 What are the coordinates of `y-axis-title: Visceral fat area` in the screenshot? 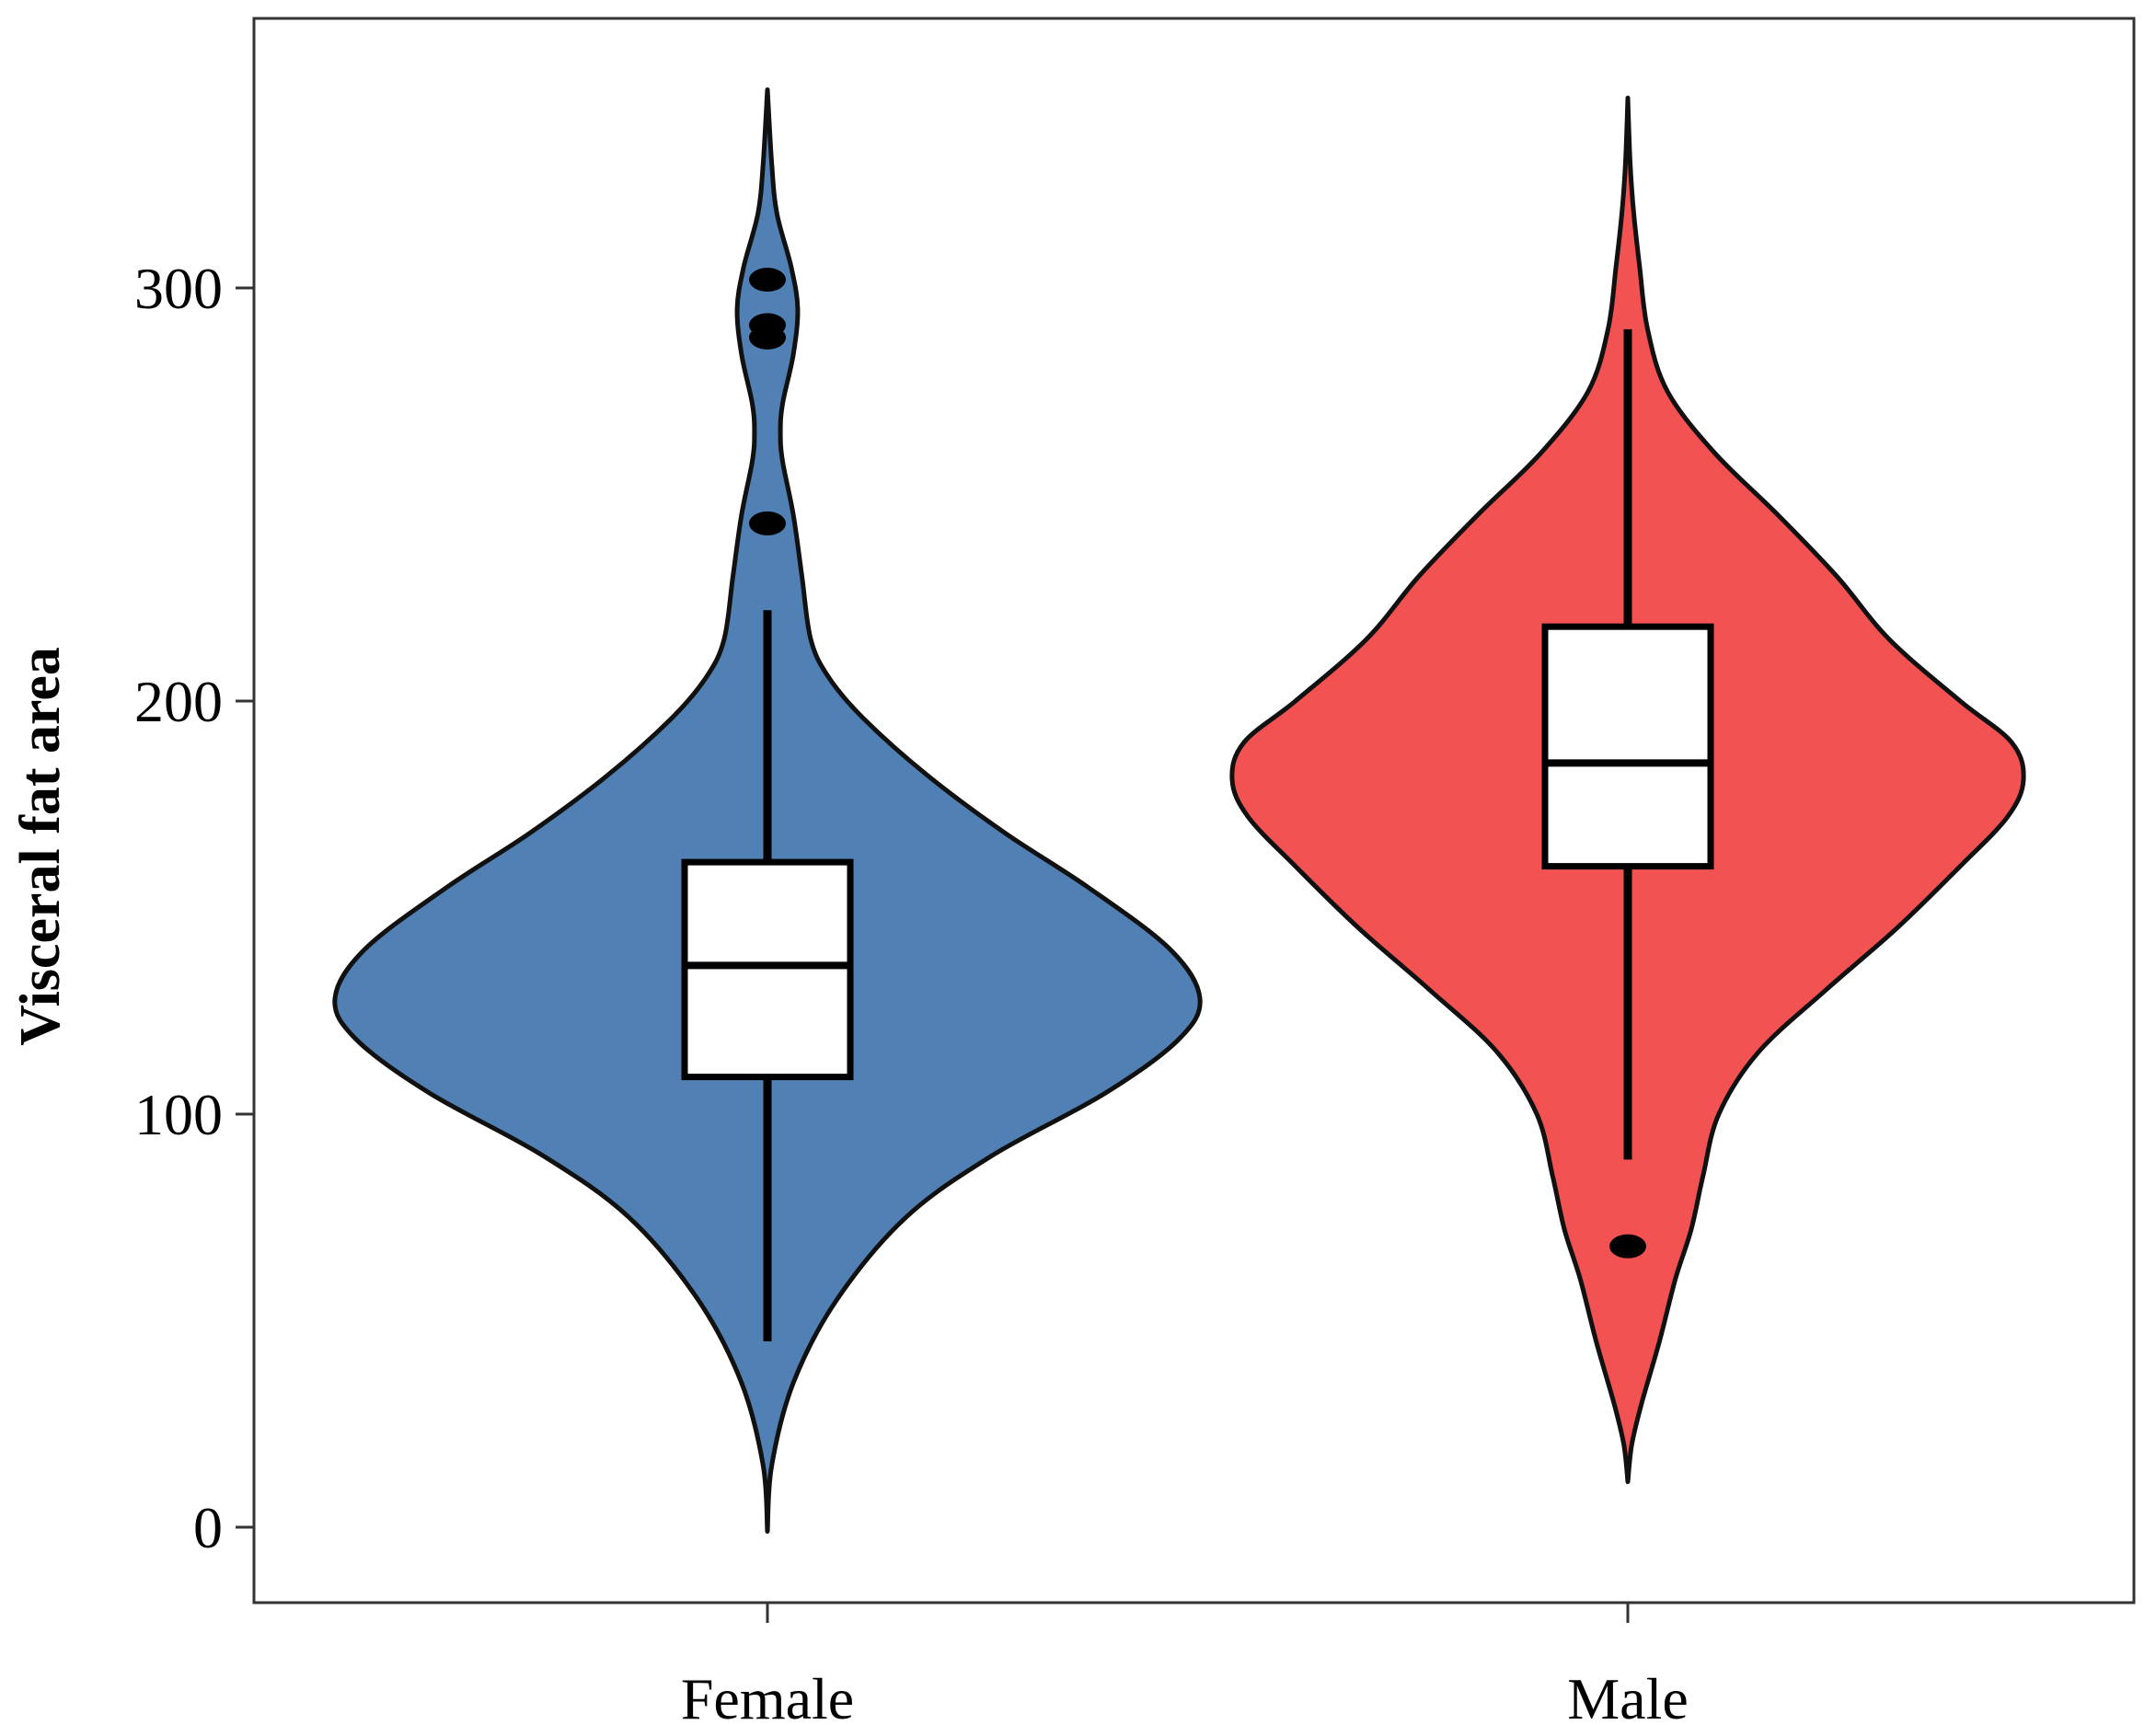 It's located at (40, 846).